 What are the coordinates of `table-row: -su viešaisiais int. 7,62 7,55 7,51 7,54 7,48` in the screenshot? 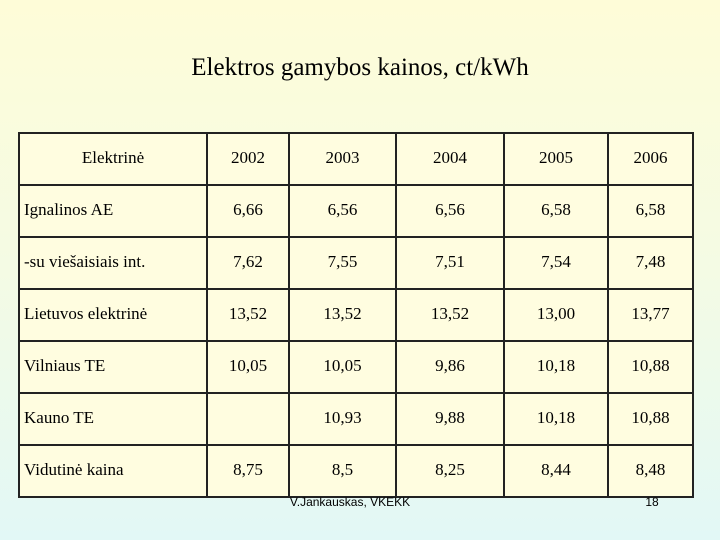 It's located at (356, 263).